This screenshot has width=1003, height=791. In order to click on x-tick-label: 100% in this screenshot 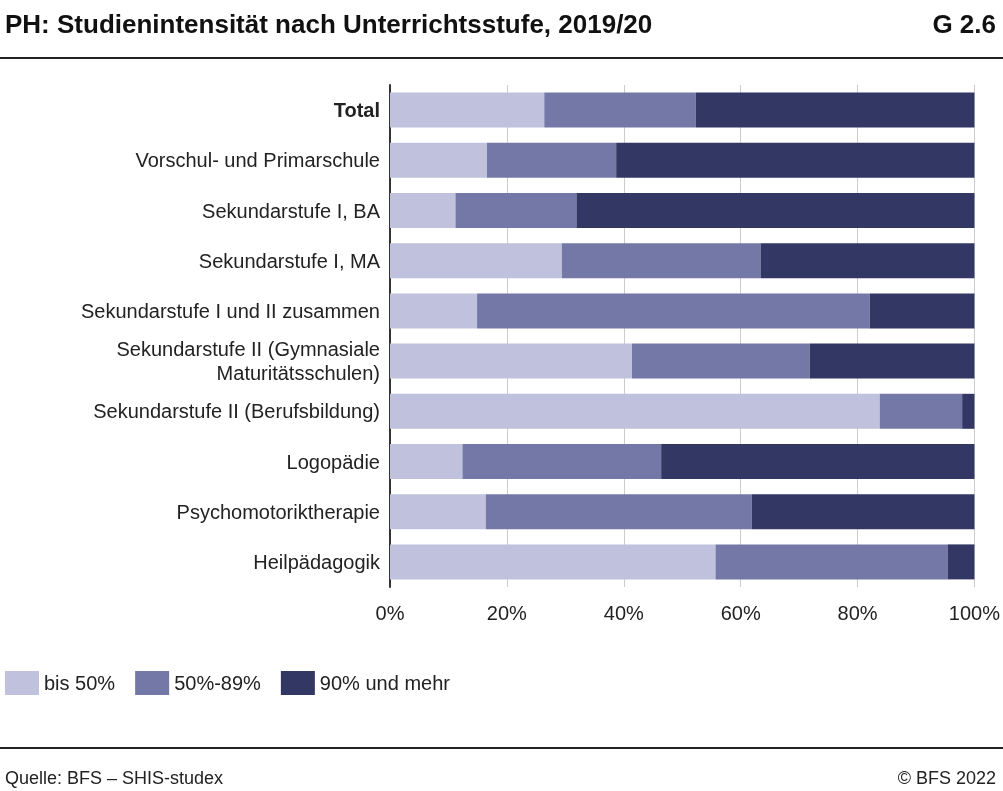, I will do `click(974, 613)`.